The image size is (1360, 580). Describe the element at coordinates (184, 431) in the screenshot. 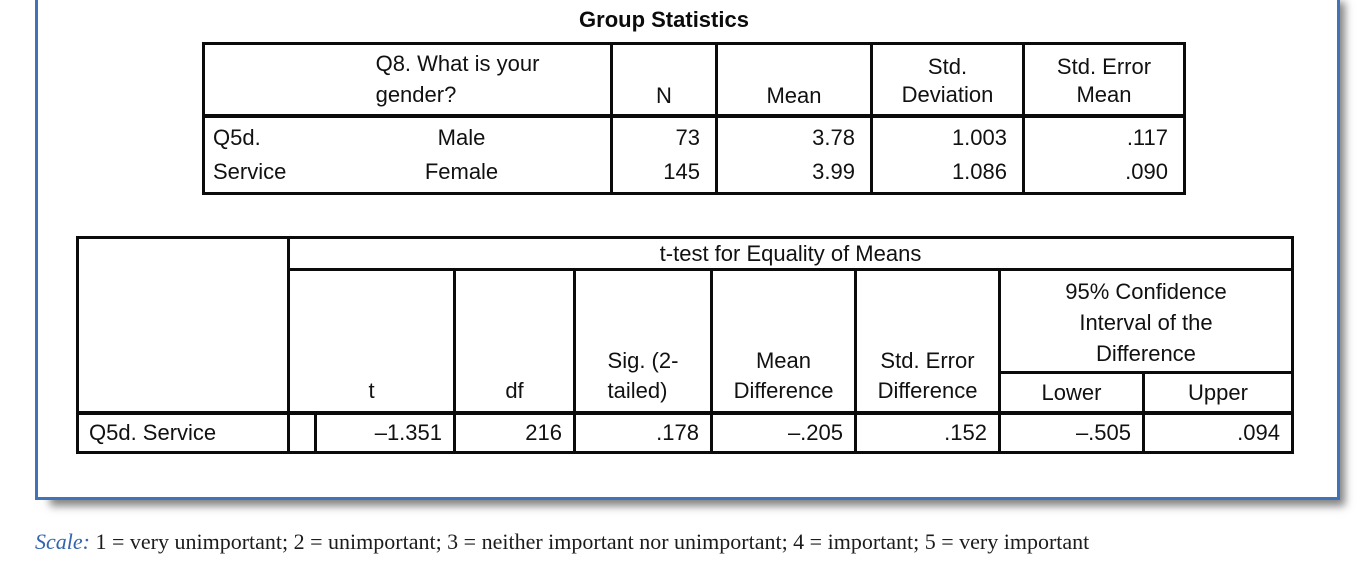

I see `ttest-row-label: Q5d. Service` at that location.